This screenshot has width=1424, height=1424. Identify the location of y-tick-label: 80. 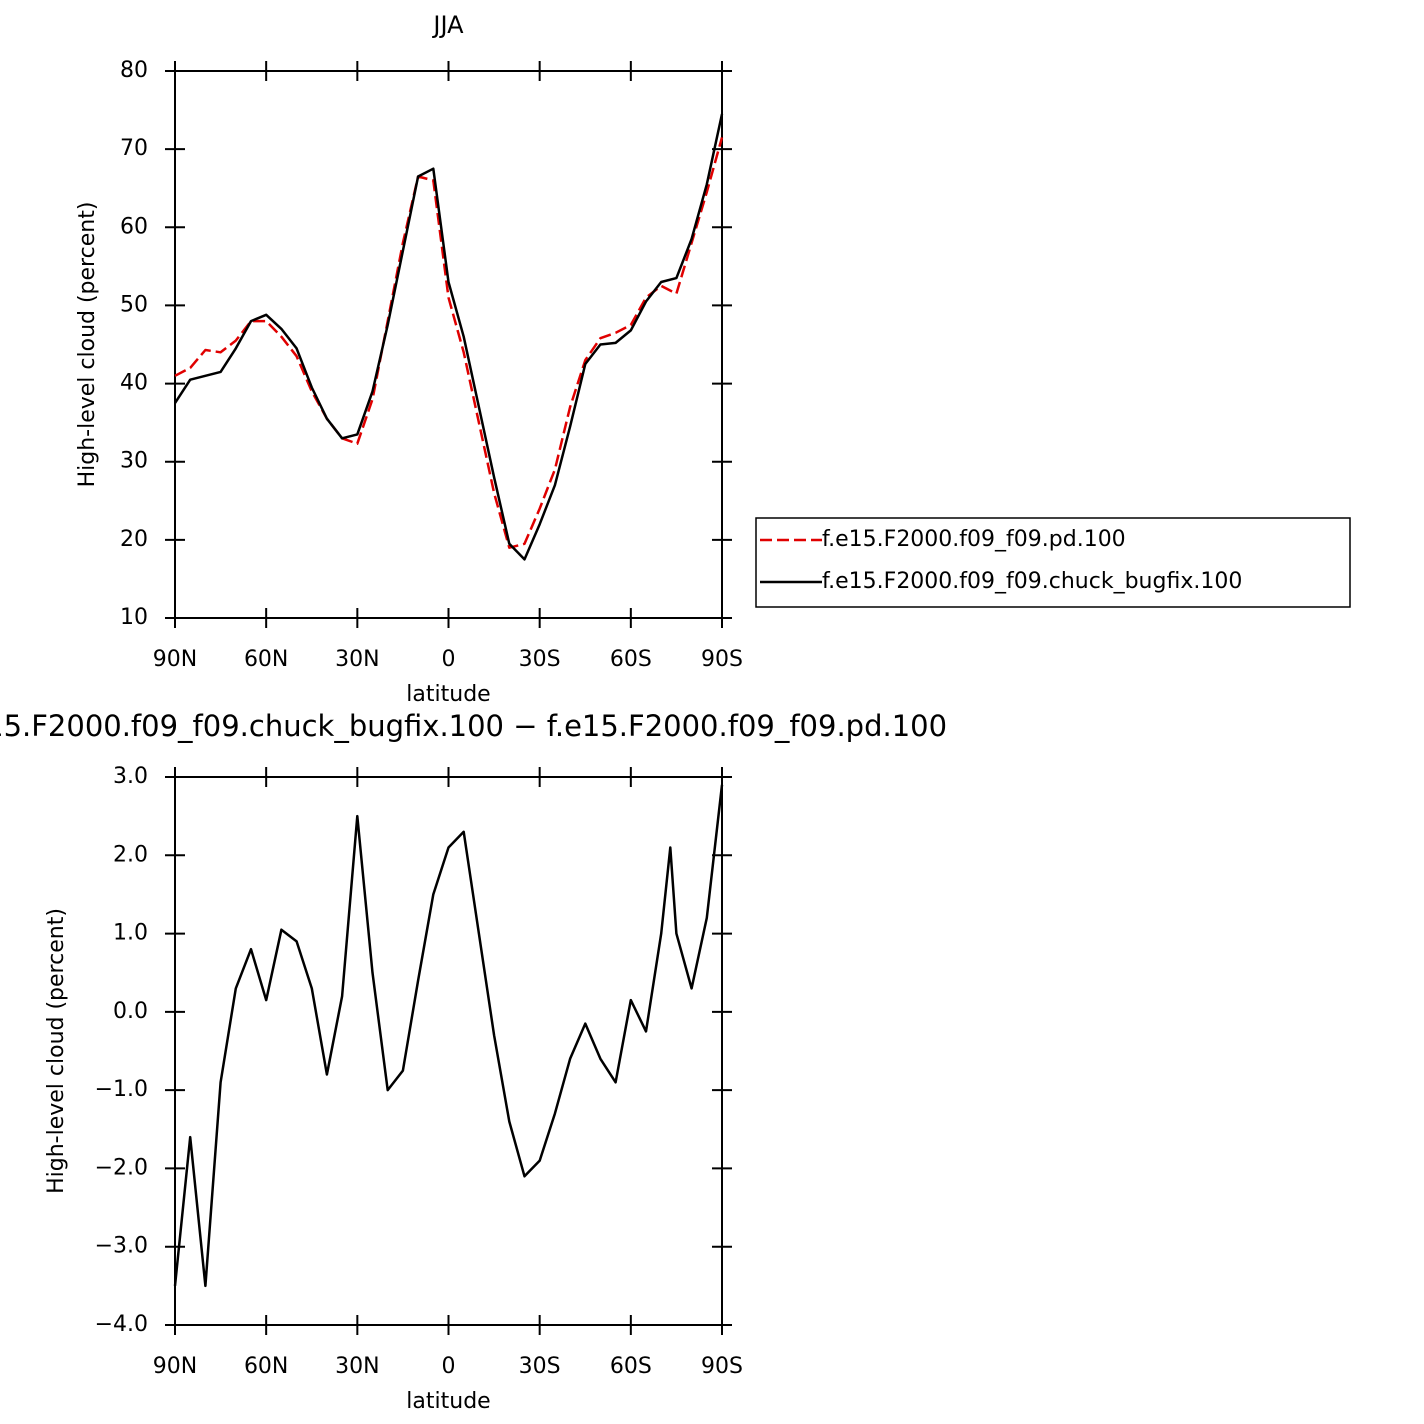
(134, 70).